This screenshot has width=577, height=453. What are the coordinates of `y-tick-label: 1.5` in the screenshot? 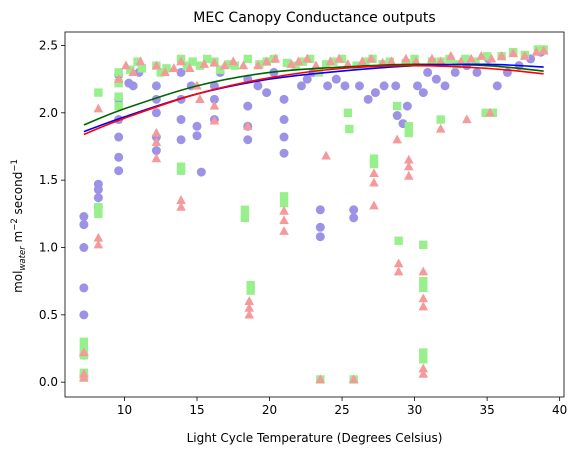 It's located at (48, 180).